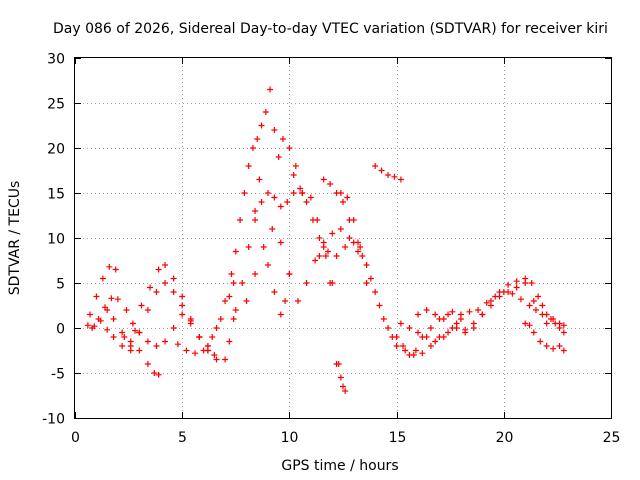 The image size is (640, 480). What do you see at coordinates (15, 238) in the screenshot?
I see `y-axis-label: SDTVAR / TECUs` at bounding box center [15, 238].